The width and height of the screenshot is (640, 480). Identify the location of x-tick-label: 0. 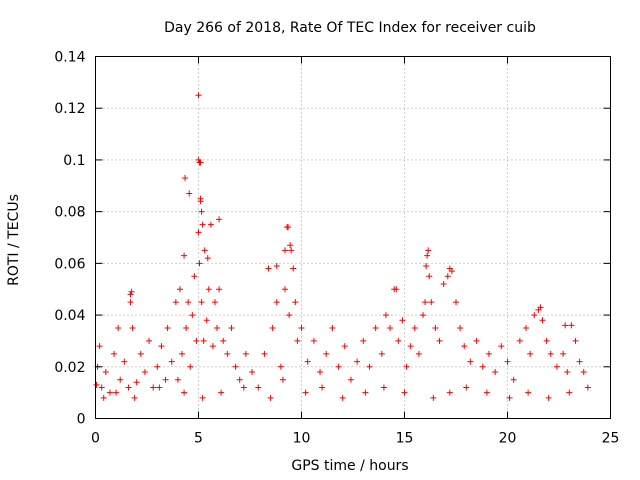
(95, 439).